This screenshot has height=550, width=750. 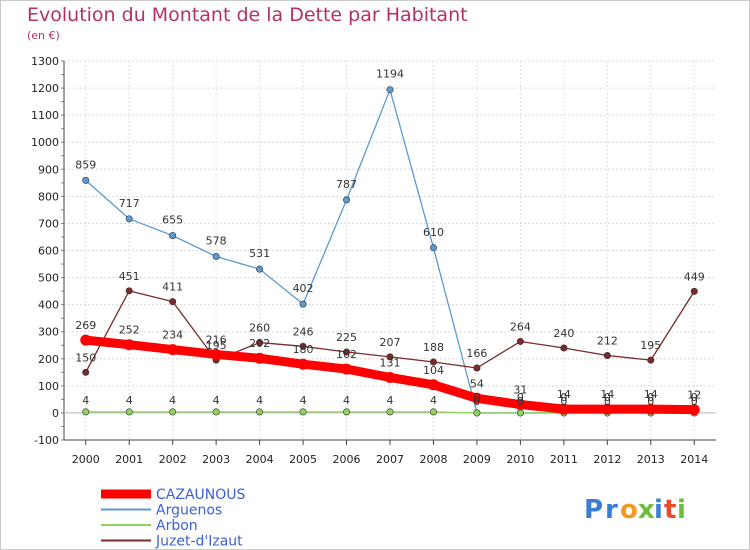 I want to click on data-label: 202, so click(x=259, y=343).